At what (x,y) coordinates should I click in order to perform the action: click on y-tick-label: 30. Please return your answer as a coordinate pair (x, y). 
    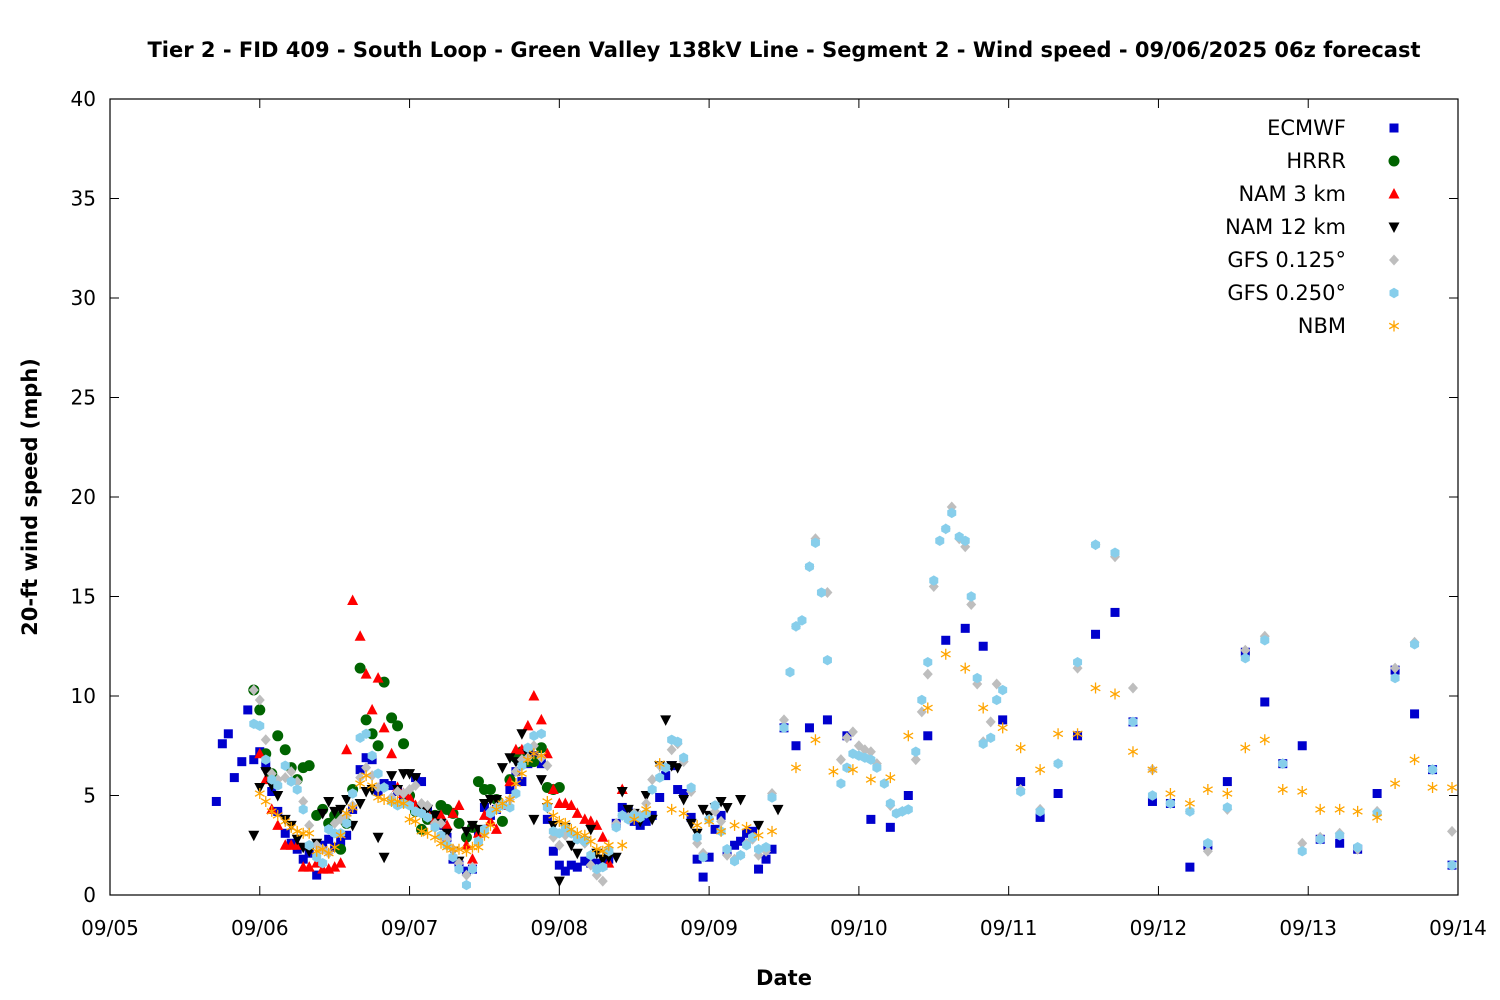
    Looking at the image, I should click on (83, 298).